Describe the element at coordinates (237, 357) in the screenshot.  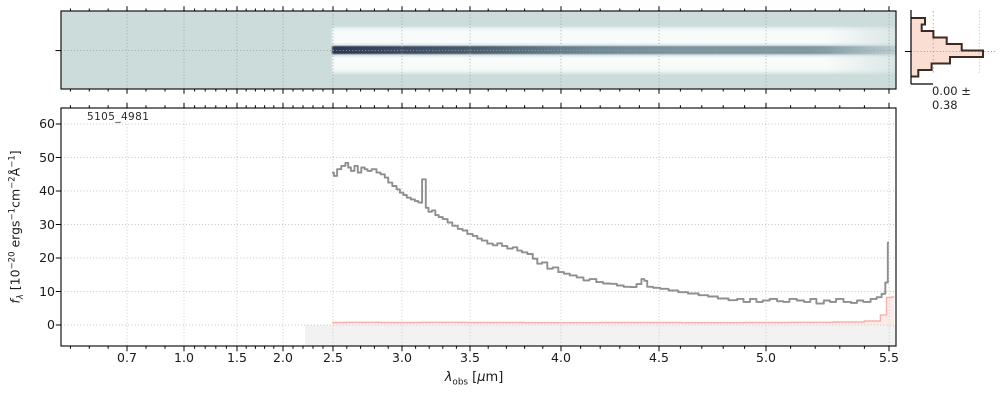
I see `x-tick-label: 1.5` at that location.